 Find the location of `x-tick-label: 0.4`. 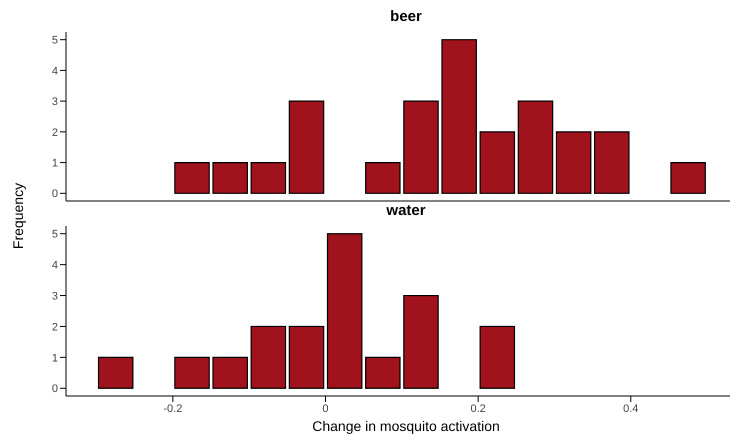

x-tick-label: 0.4 is located at coordinates (630, 408).